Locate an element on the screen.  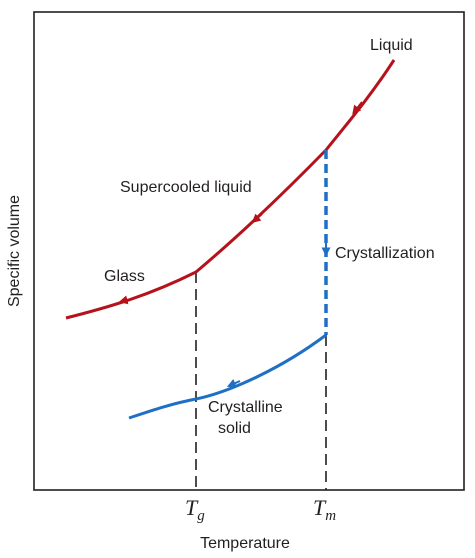
glass-arrow is located at coordinates (125, 300).